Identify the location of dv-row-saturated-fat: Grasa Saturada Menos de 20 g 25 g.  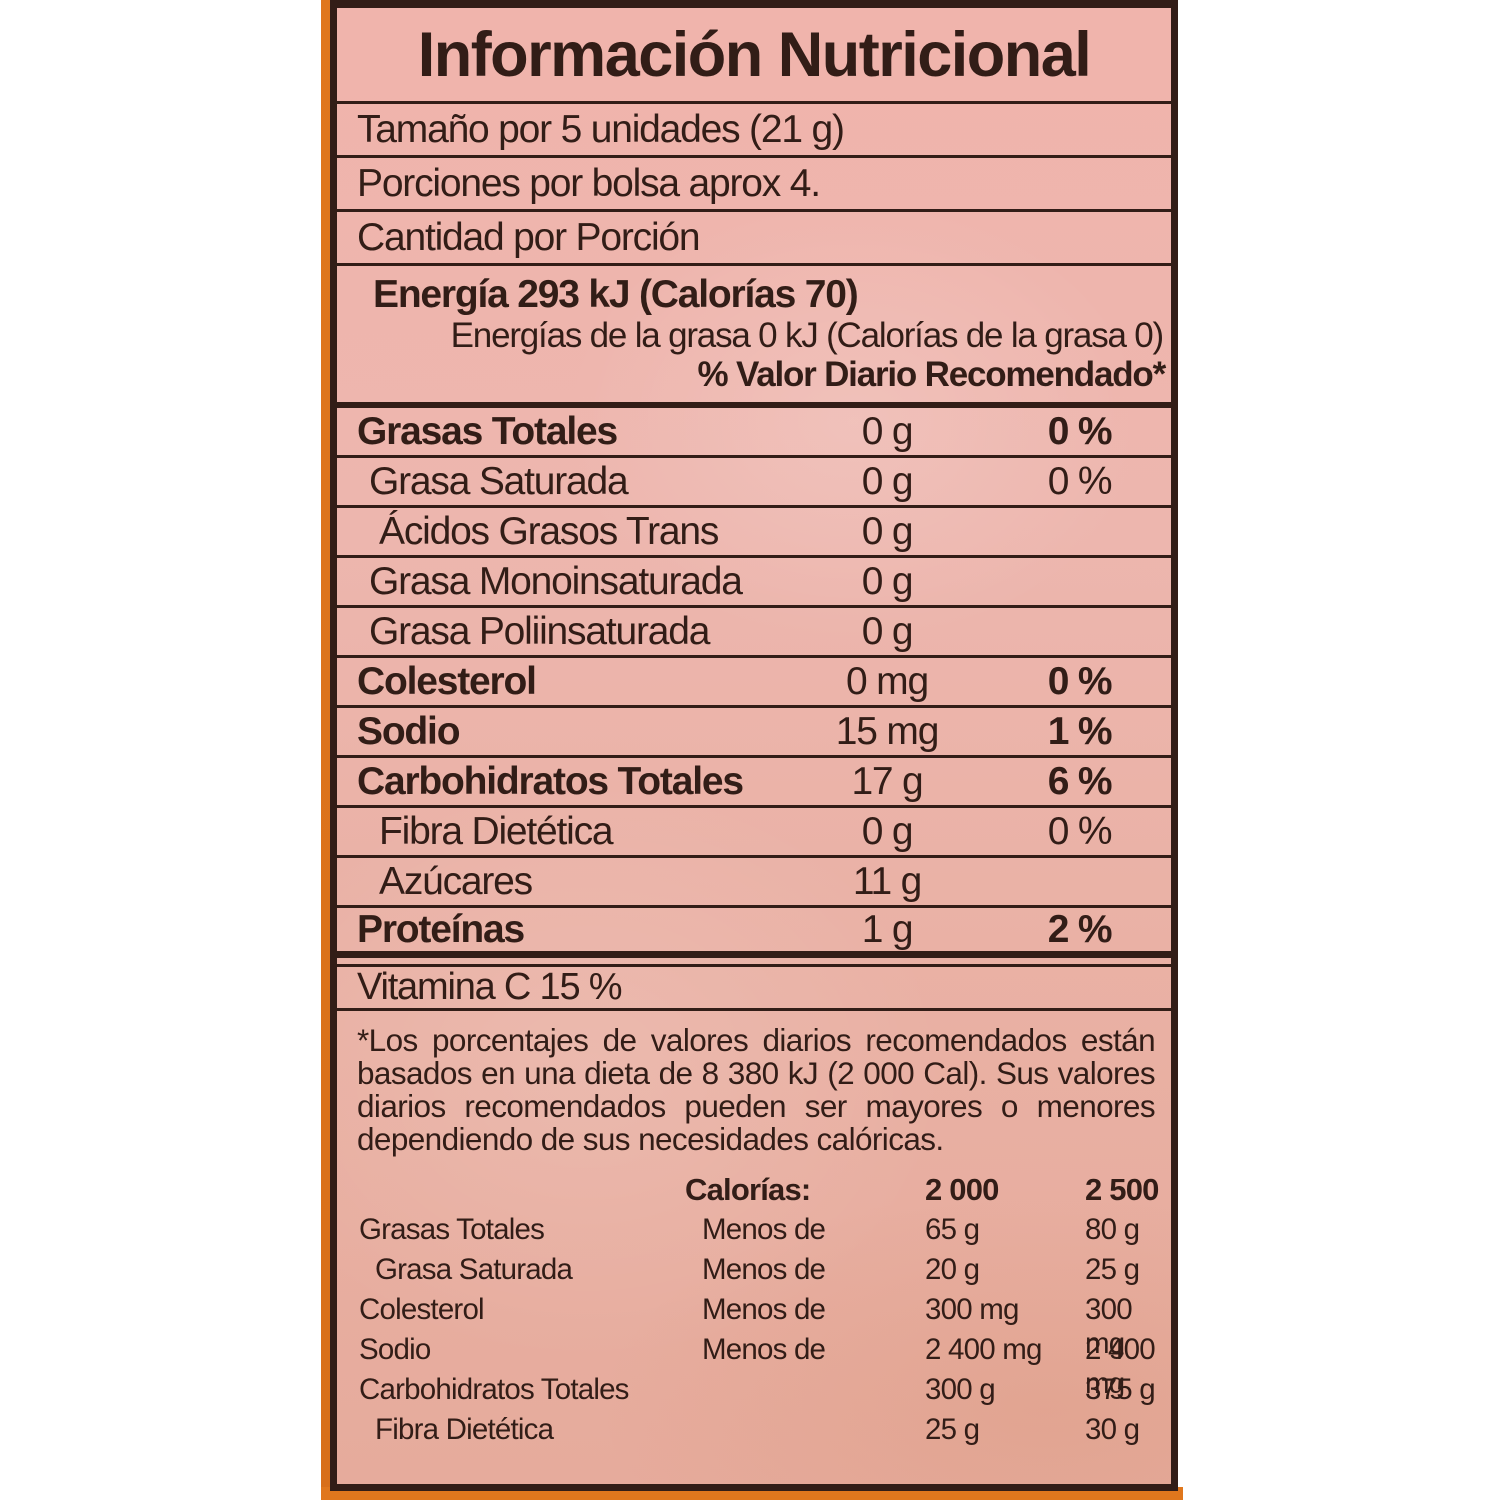
(754, 1268).